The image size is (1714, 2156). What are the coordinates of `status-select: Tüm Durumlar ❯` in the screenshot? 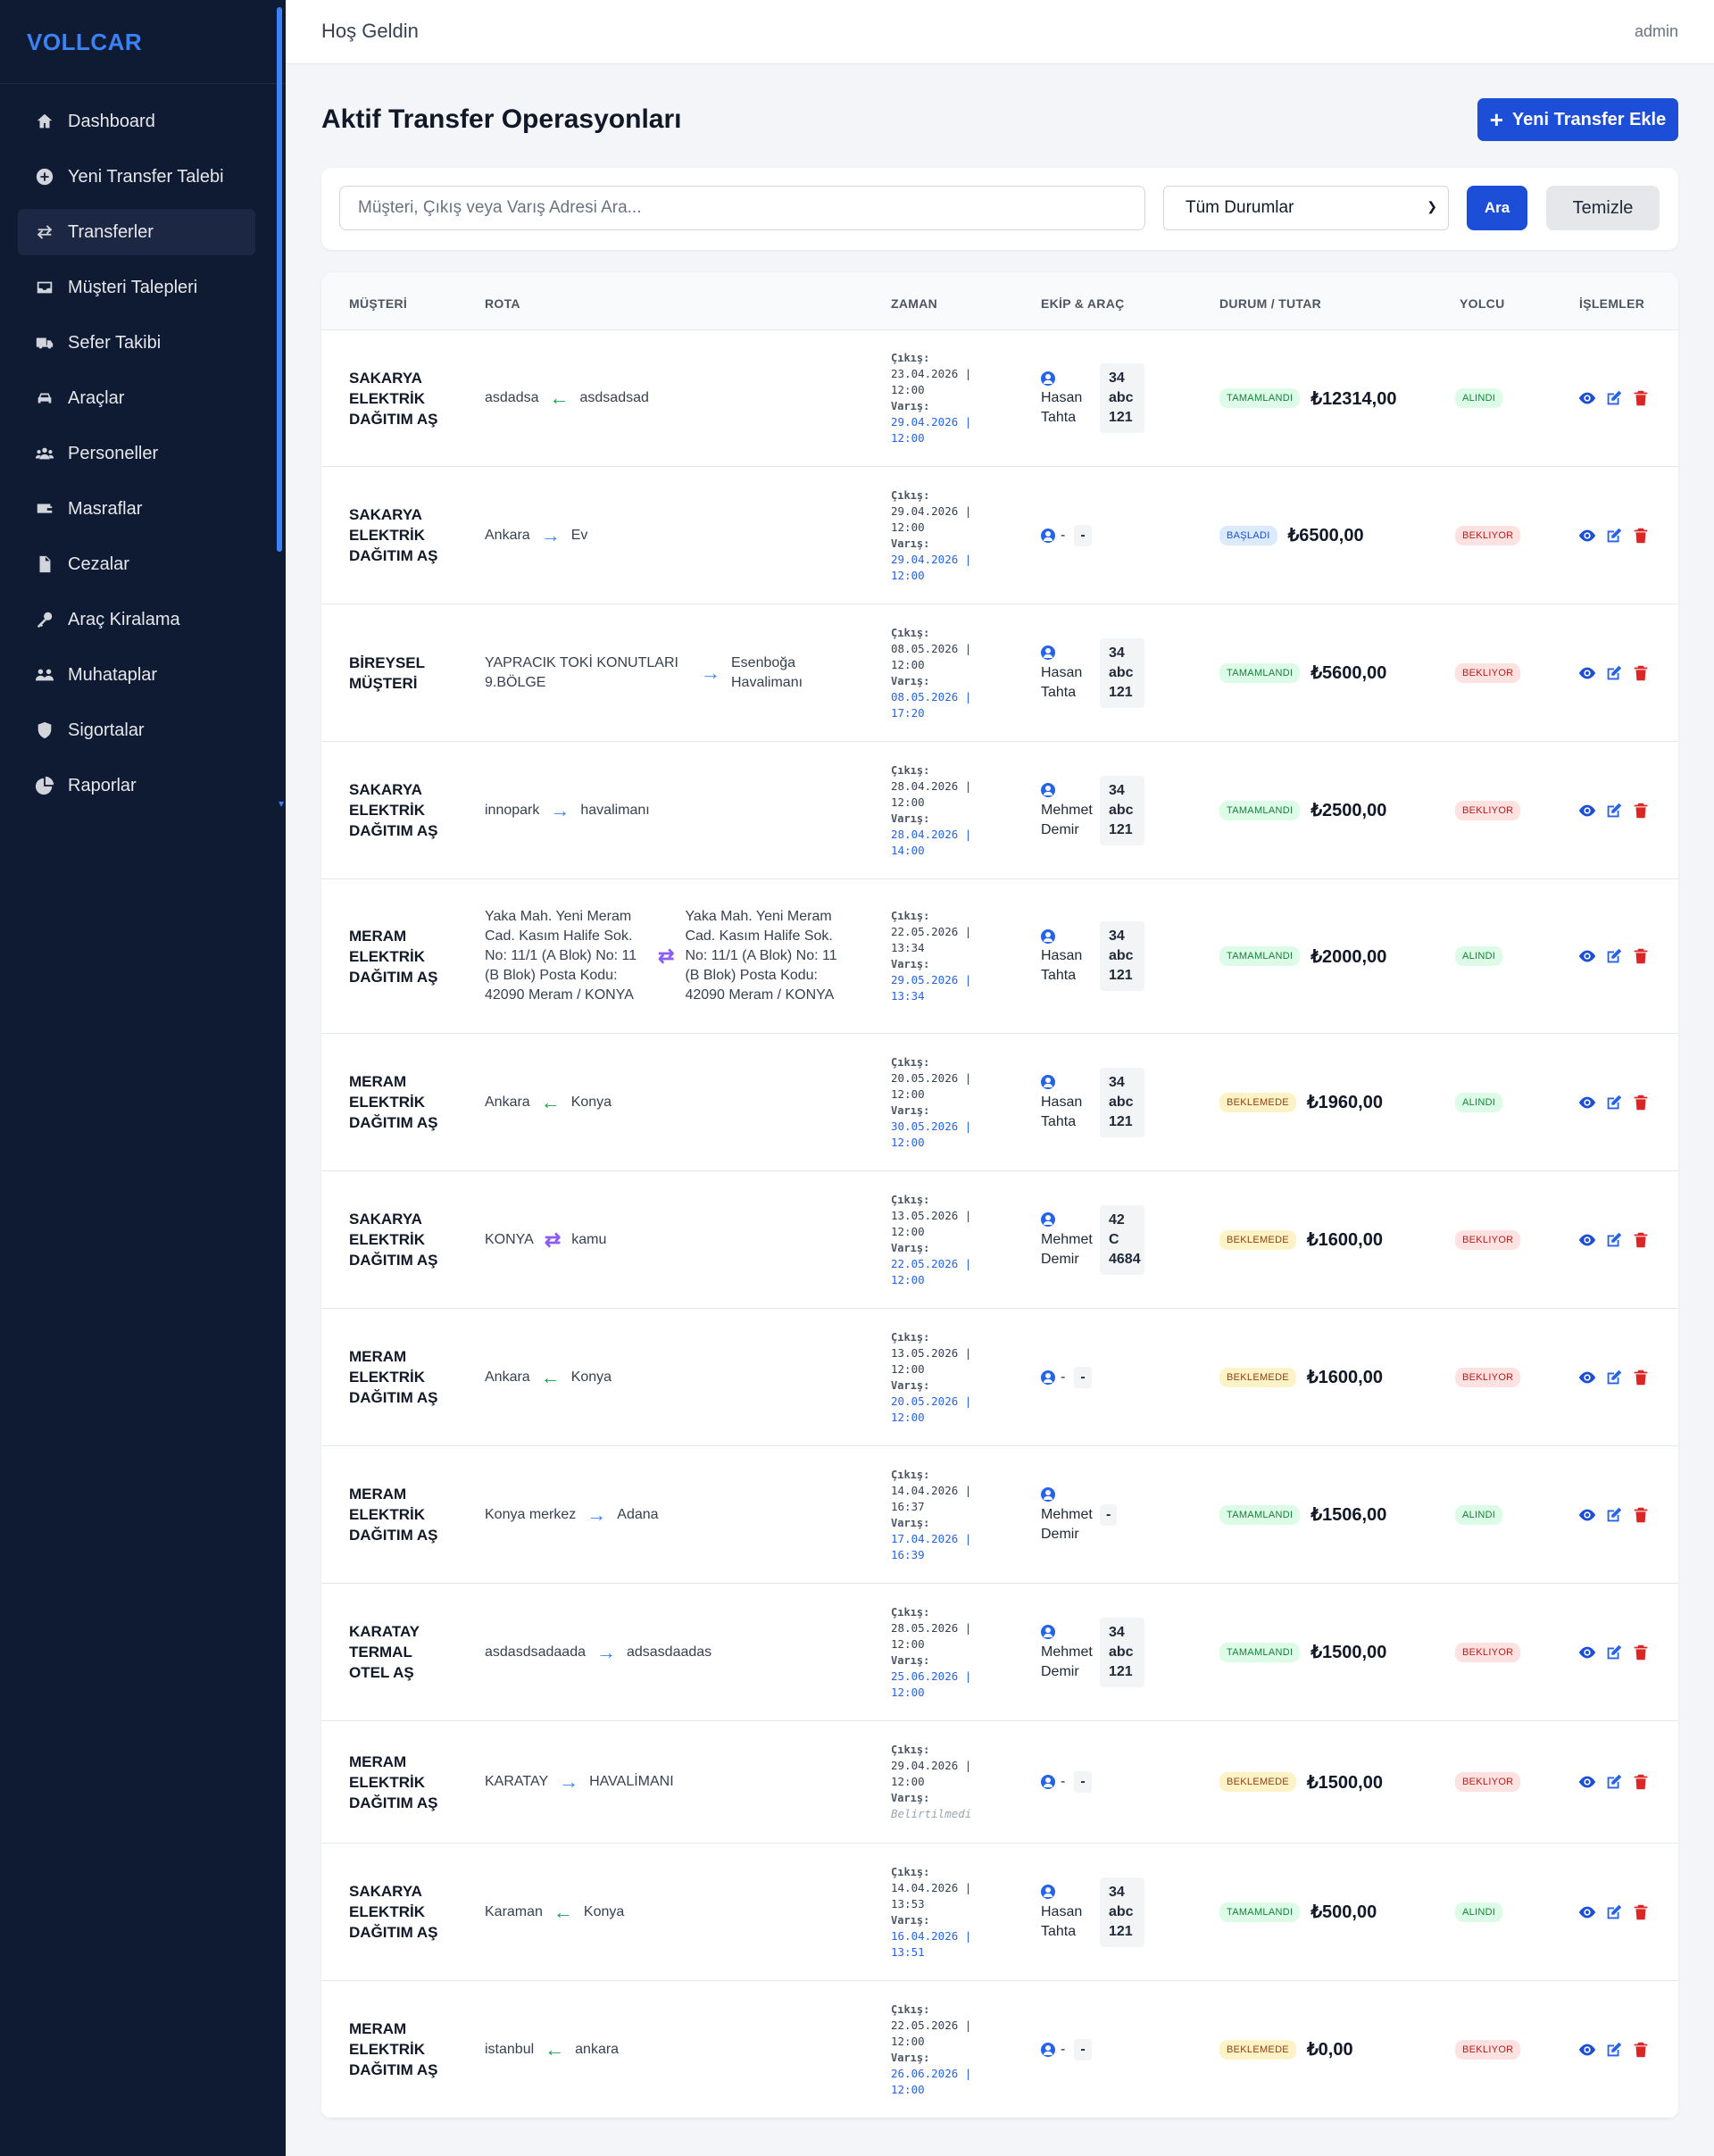 It's located at (1306, 208).